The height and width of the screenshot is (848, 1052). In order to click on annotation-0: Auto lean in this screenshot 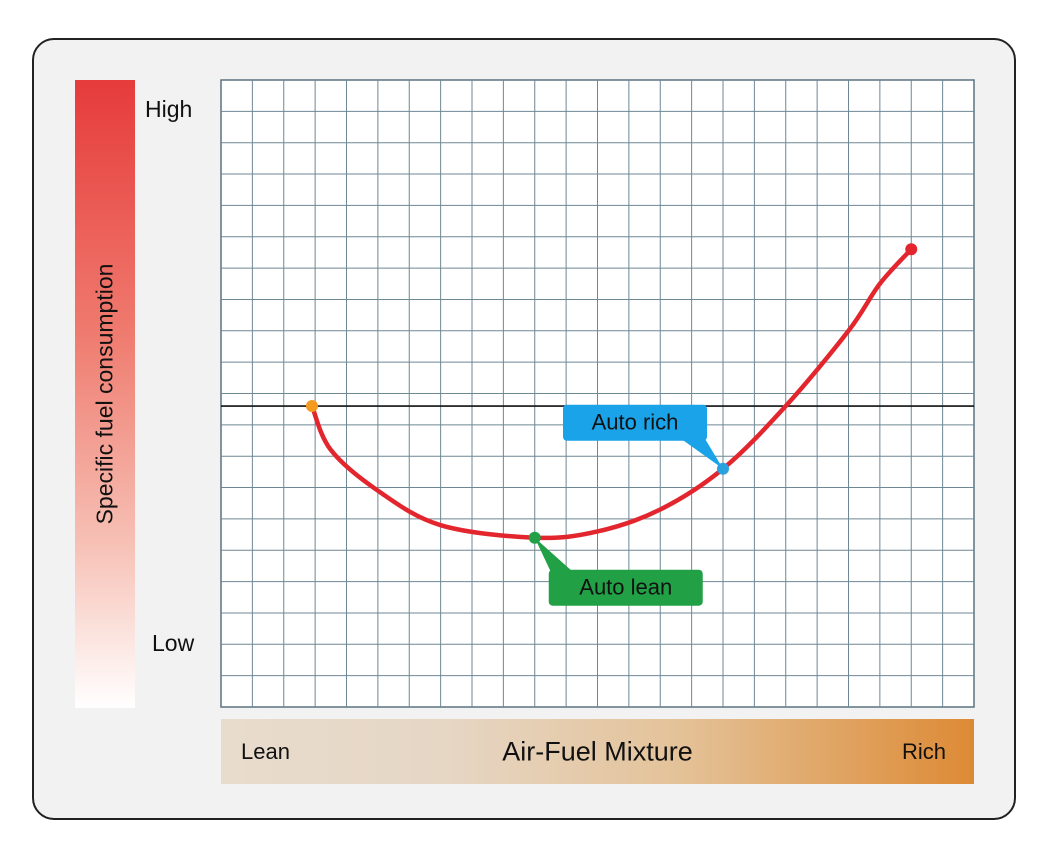, I will do `click(618, 571)`.